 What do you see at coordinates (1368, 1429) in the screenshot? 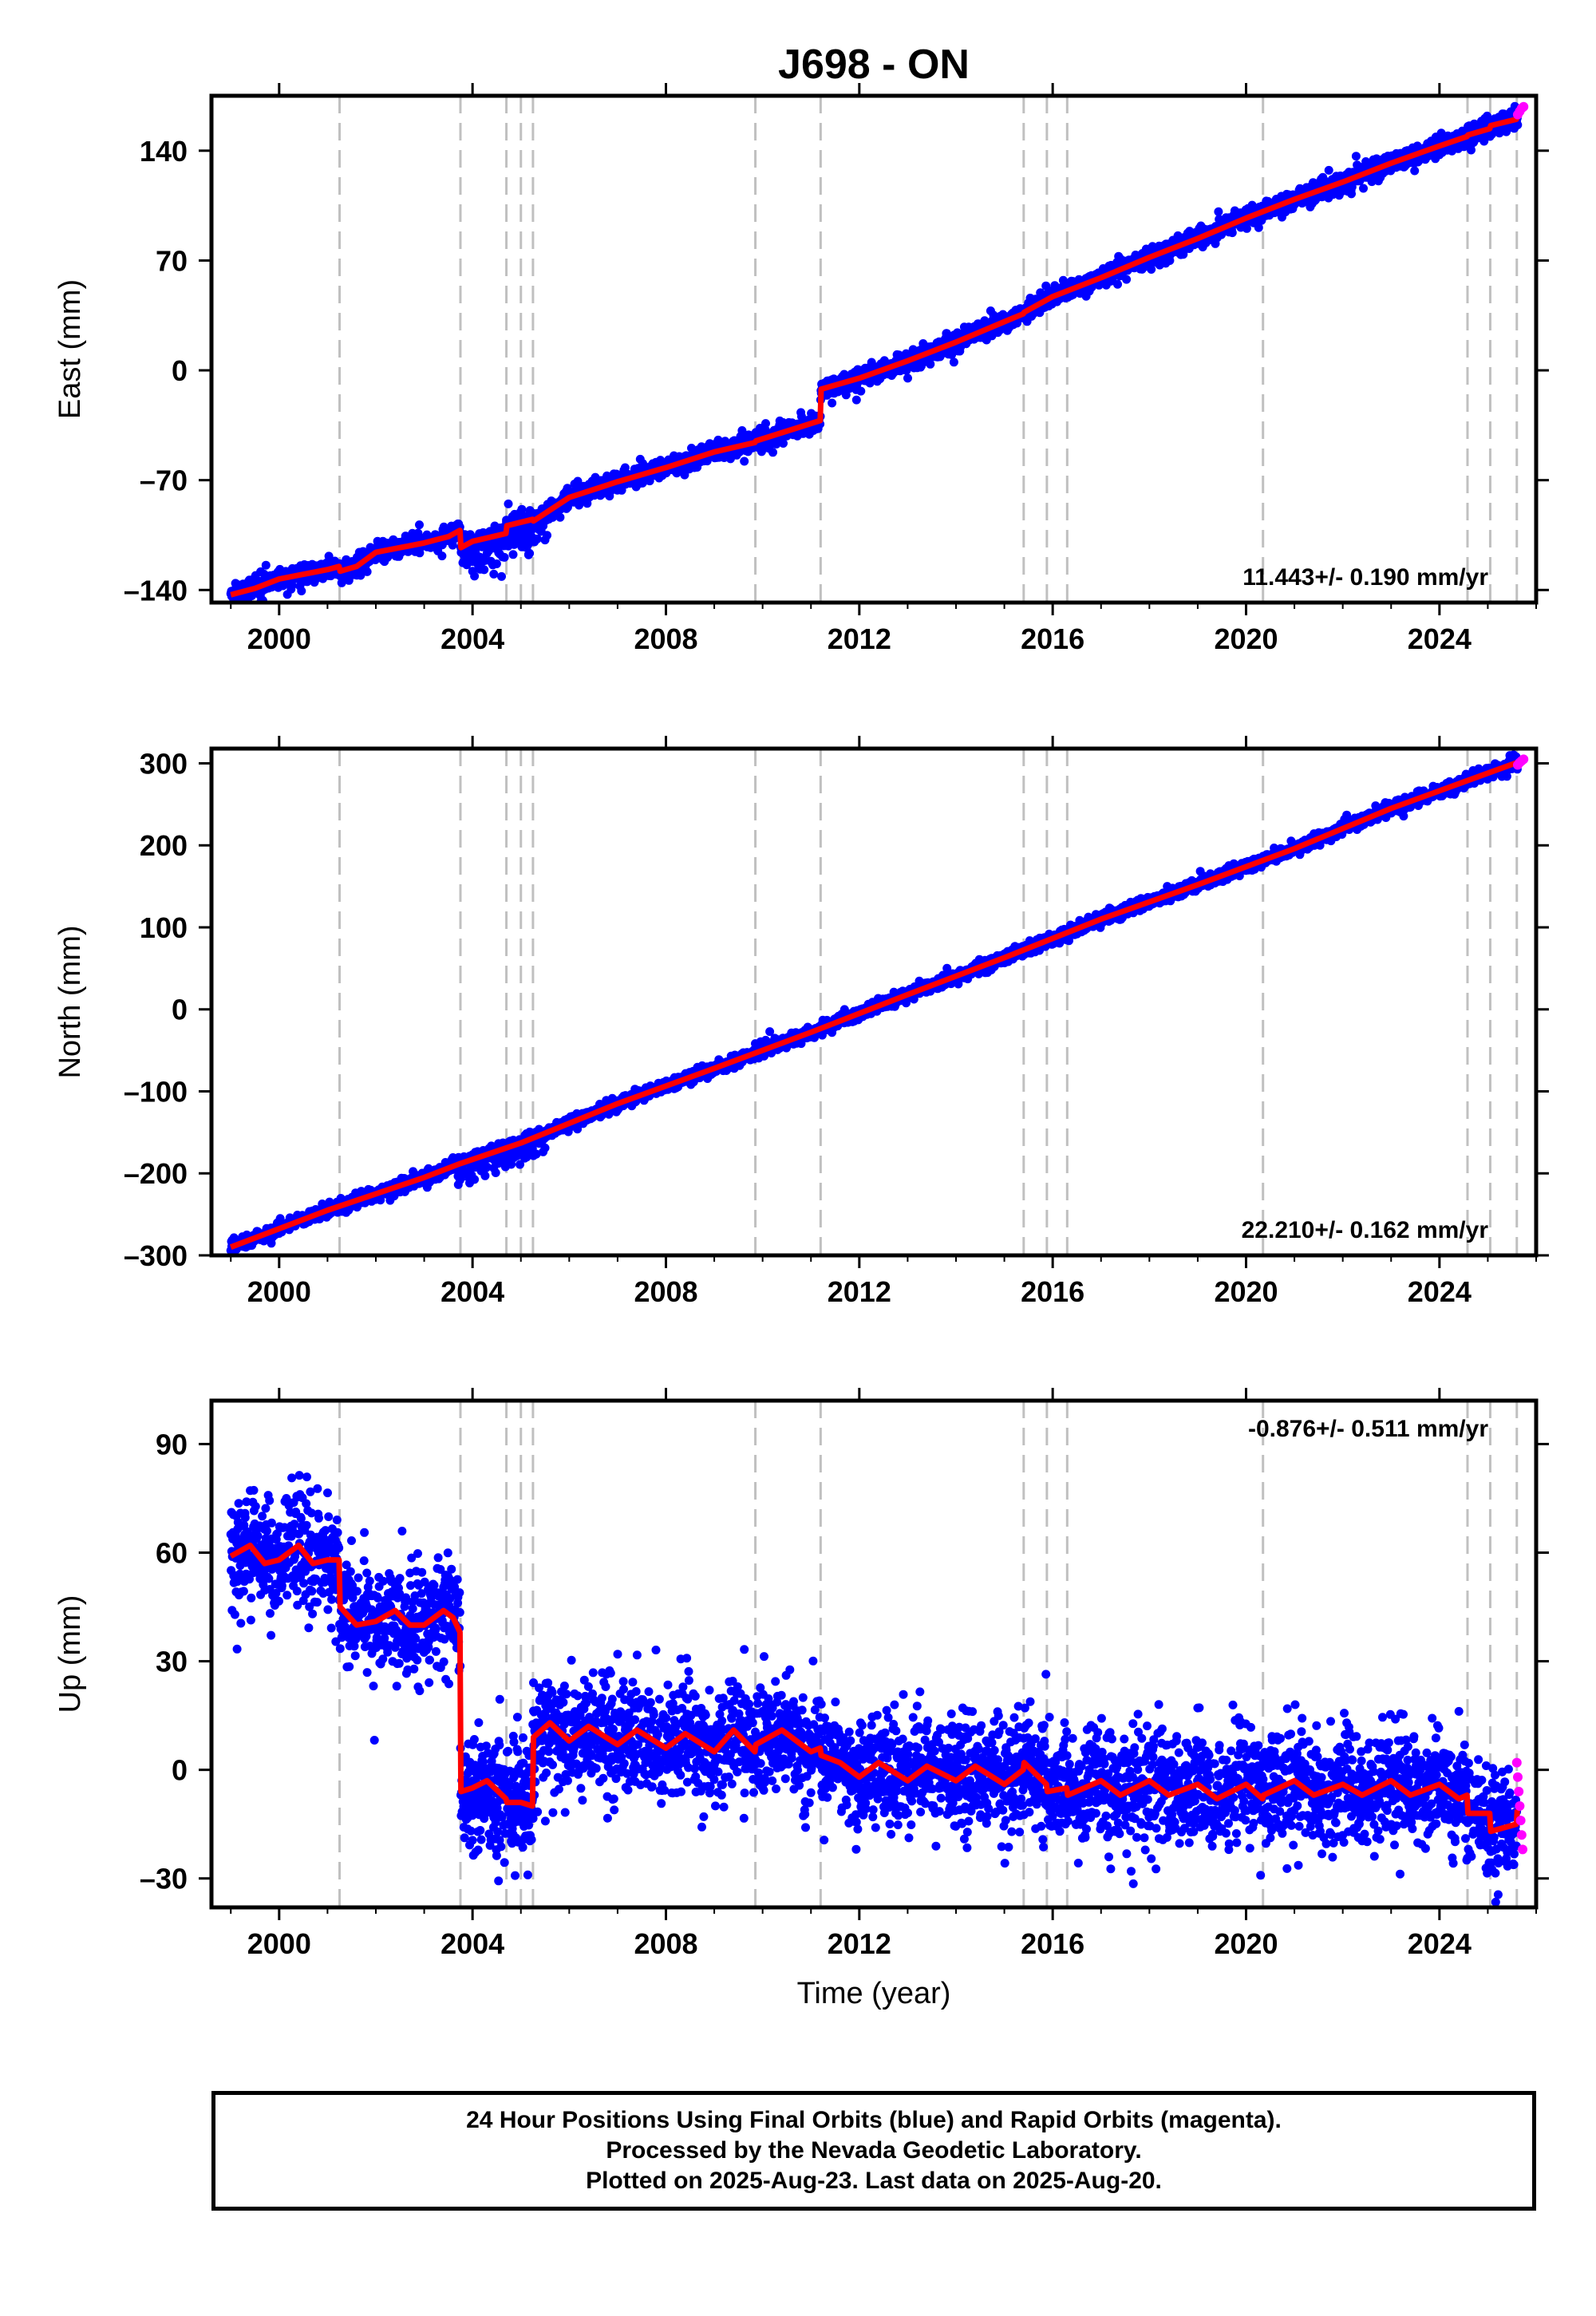
I see `up-rate-label: -0.876+/- 0.511 mm/yr` at bounding box center [1368, 1429].